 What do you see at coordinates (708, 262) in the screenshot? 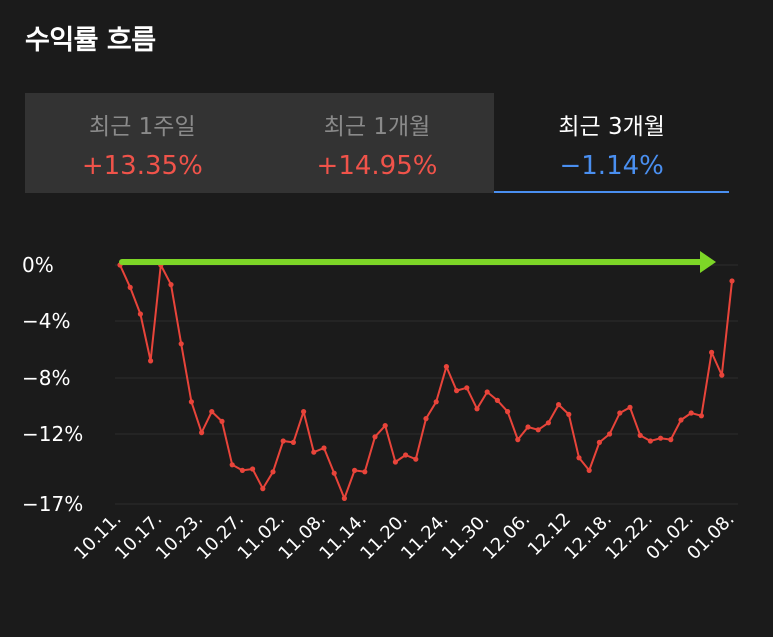
I see `arrow-head-icon` at bounding box center [708, 262].